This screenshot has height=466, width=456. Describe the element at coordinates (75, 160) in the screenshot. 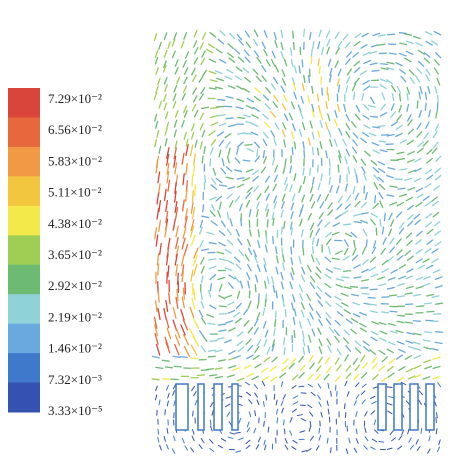

I see `colorbar-label: 5.83×10⁻²` at that location.